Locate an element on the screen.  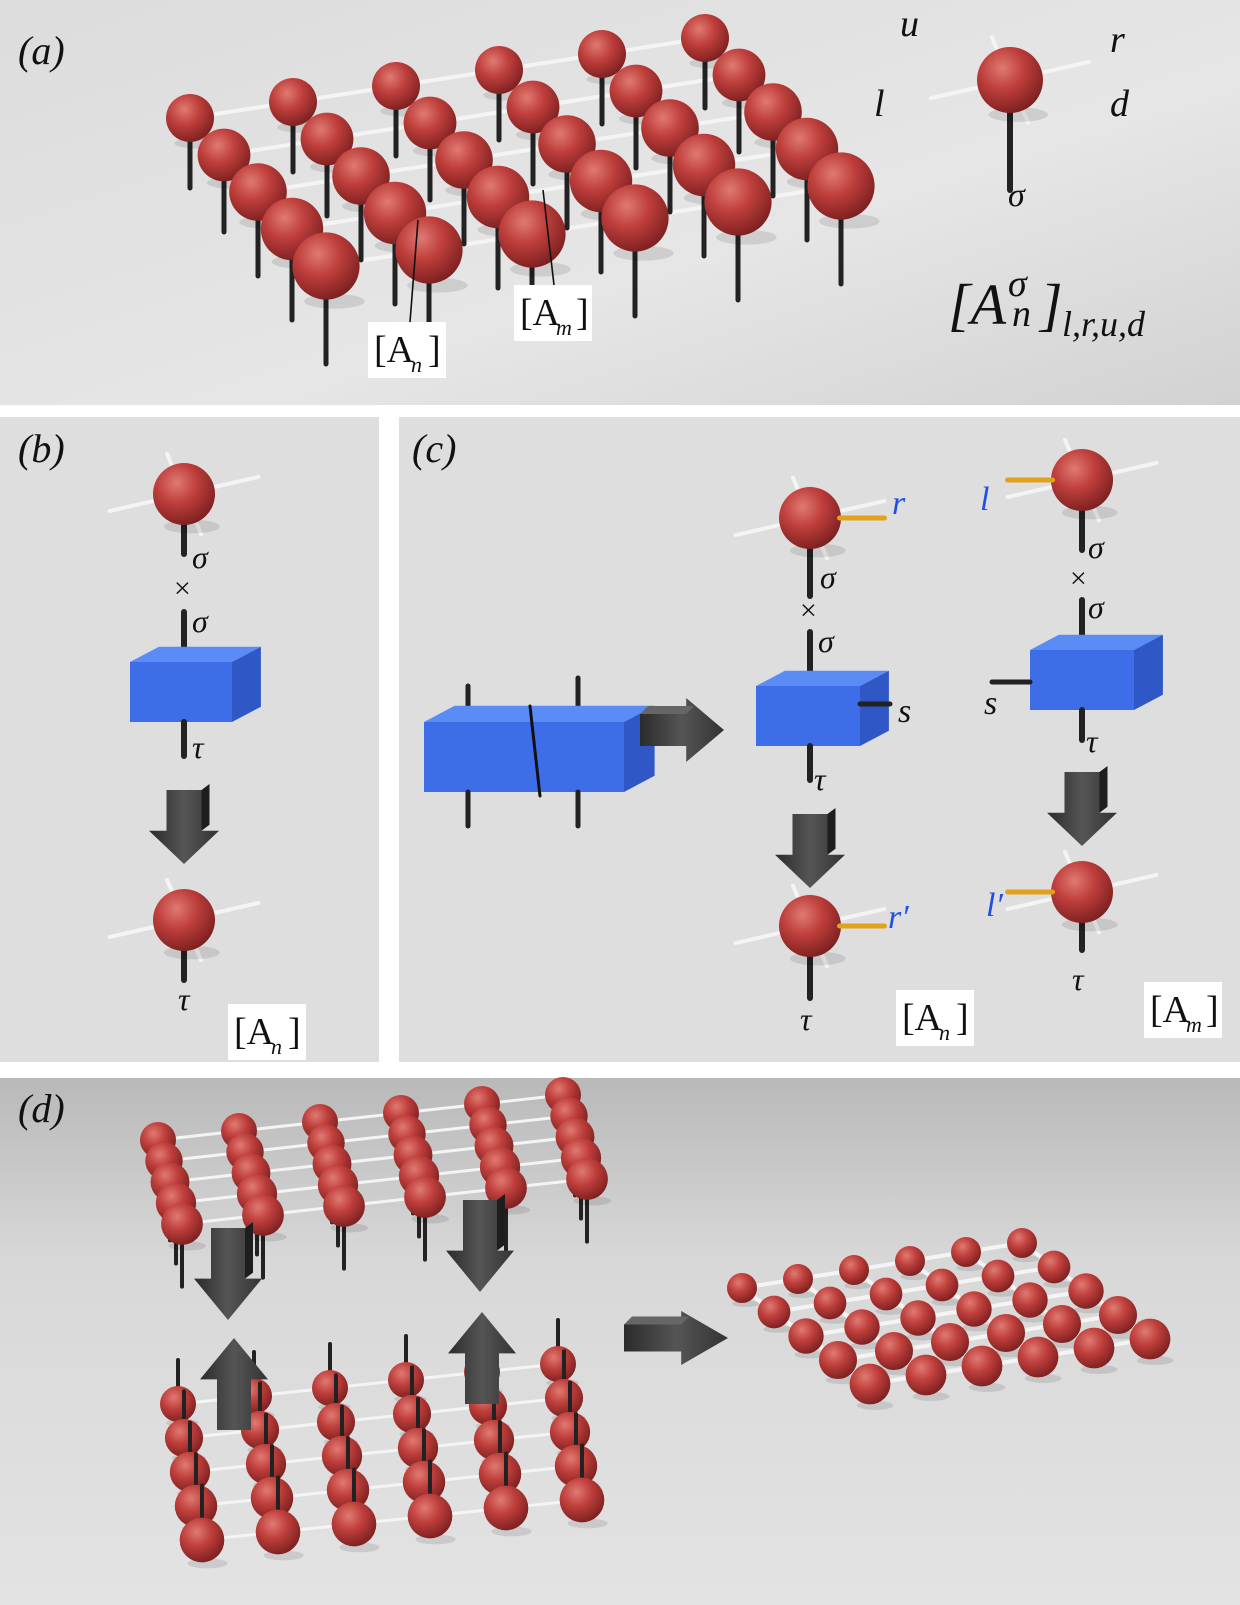
panel-b-label: (b) is located at coordinates (41, 448).